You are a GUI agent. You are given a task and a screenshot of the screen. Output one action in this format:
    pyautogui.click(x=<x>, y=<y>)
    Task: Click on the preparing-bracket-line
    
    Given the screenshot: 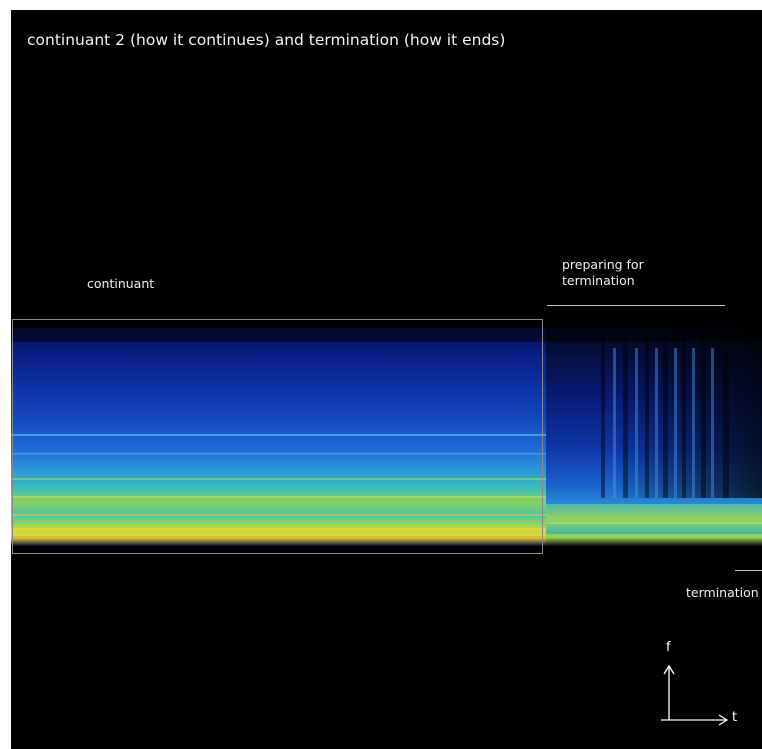 What is the action you would take?
    pyautogui.click(x=636, y=305)
    